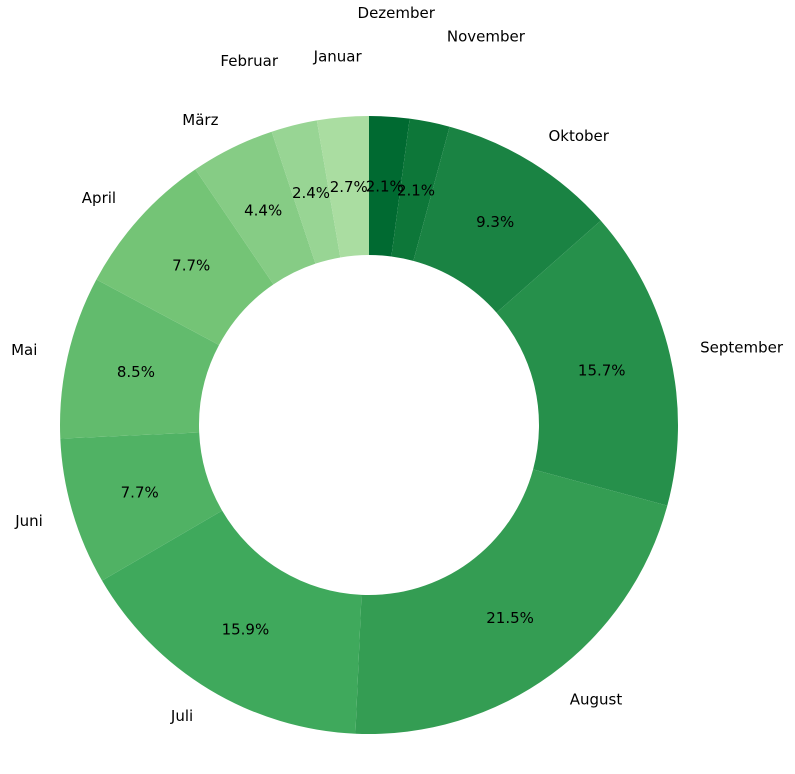 This screenshot has height=774, width=795. Describe the element at coordinates (602, 371) in the screenshot. I see `pct-label-september: 15.7%` at that location.